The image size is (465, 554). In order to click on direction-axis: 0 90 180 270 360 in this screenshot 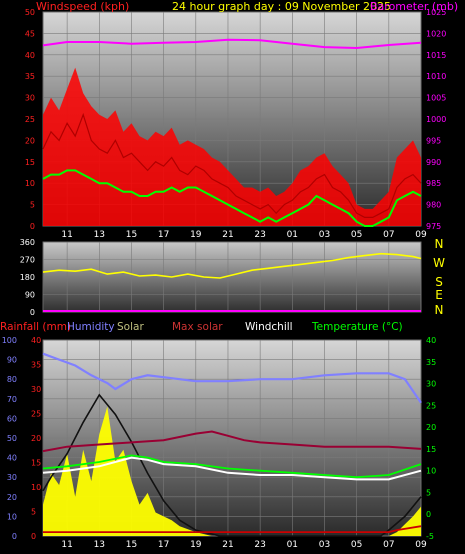, I will do `click(27, 277)`.